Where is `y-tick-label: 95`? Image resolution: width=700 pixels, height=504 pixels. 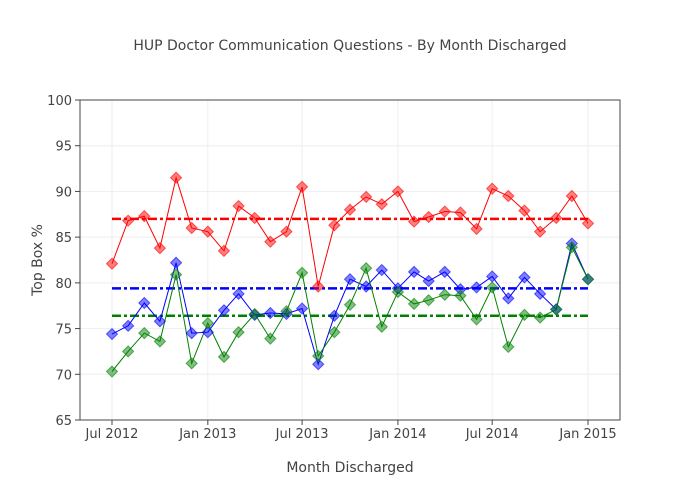 y-tick-label: 95 is located at coordinates (63, 147).